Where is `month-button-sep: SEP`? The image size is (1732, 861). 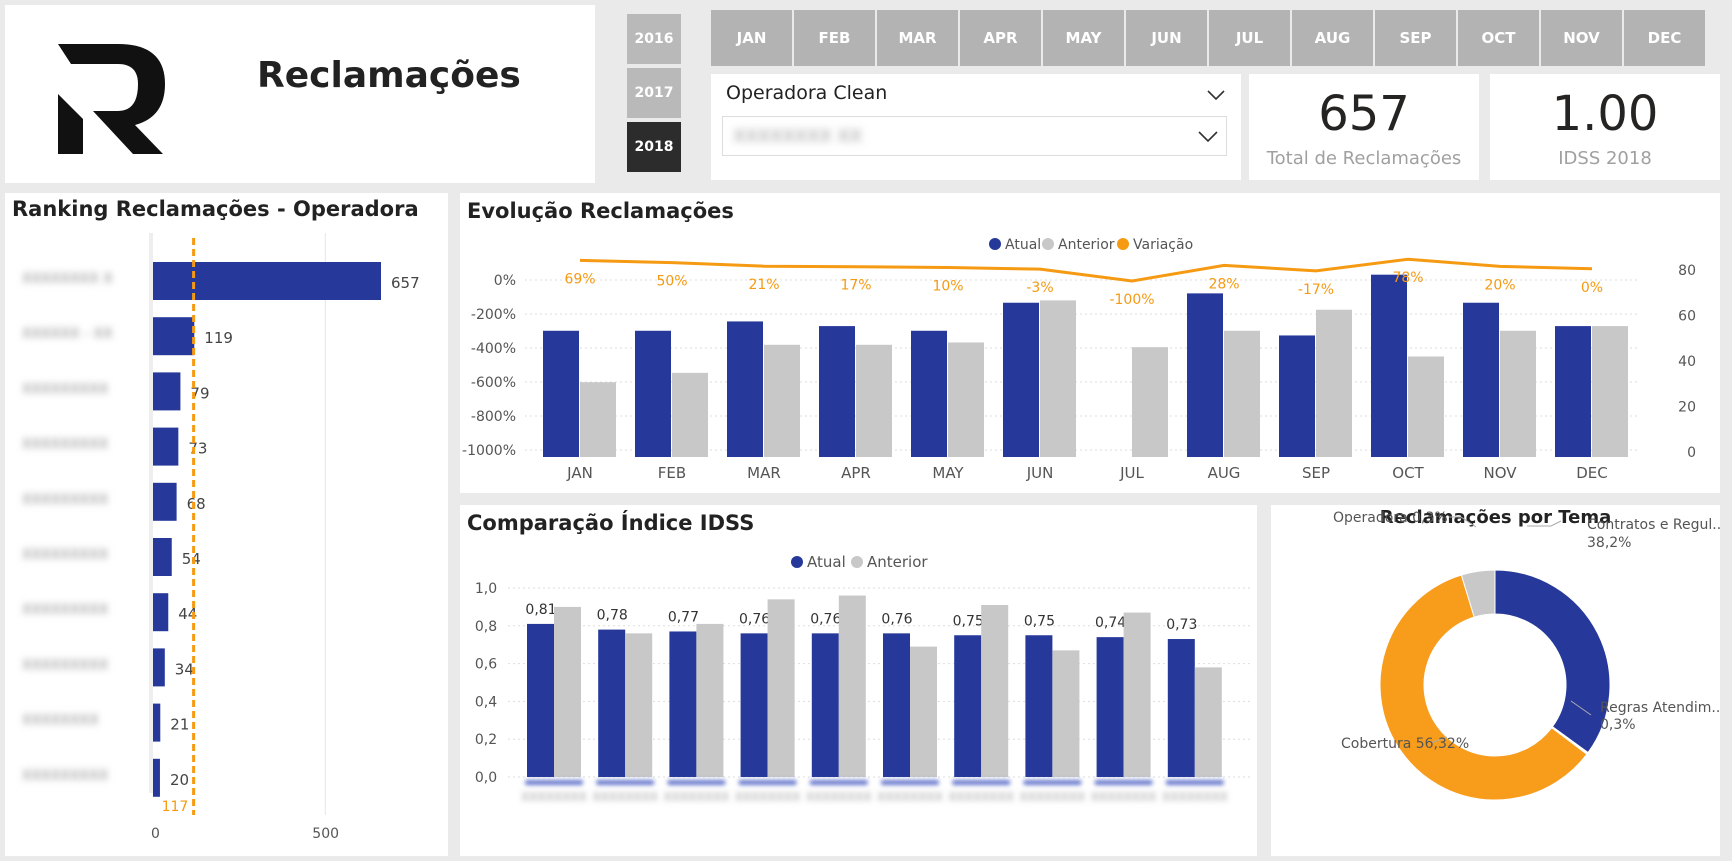 month-button-sep: SEP is located at coordinates (1415, 38).